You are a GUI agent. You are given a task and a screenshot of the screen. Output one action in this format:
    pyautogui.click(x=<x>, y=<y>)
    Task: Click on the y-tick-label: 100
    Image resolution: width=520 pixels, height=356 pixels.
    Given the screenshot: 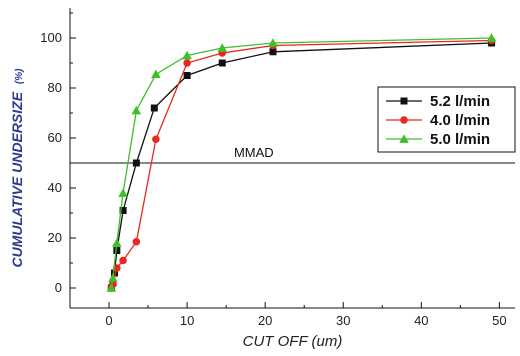 What is the action you would take?
    pyautogui.click(x=51, y=37)
    